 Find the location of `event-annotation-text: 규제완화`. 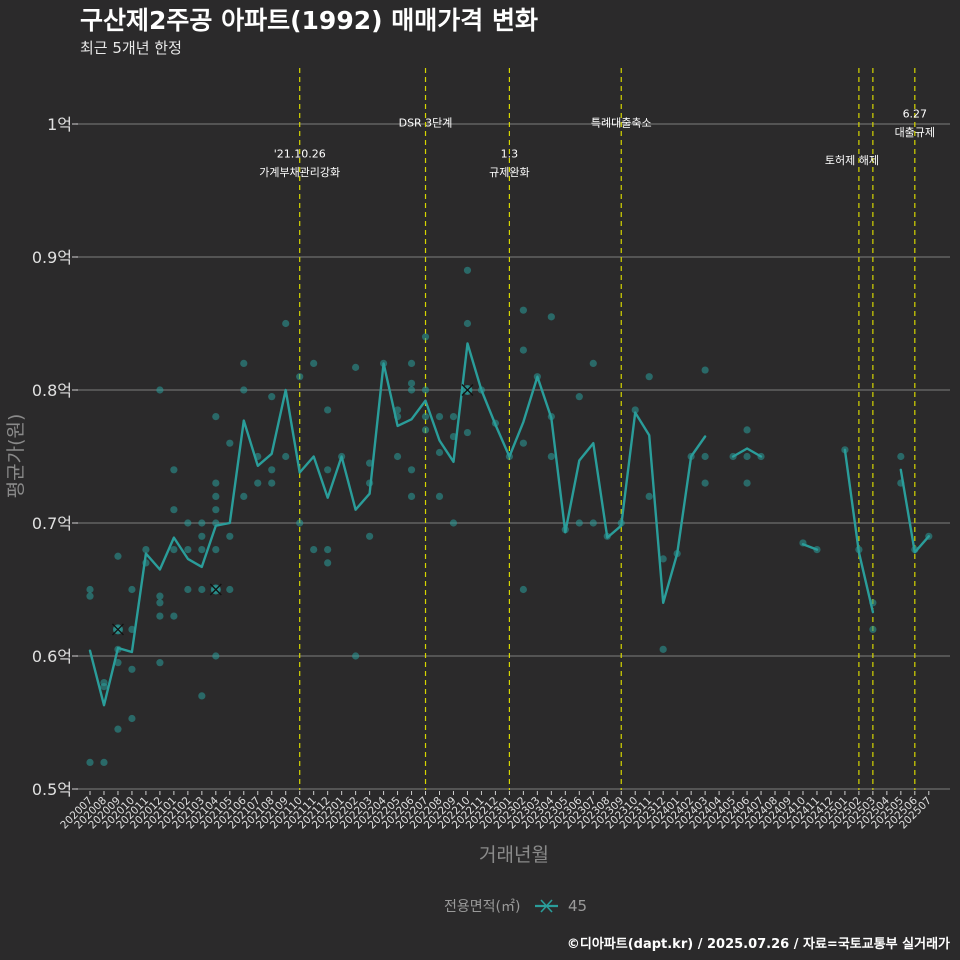

event-annotation-text: 규제완화 is located at coordinates (509, 172).